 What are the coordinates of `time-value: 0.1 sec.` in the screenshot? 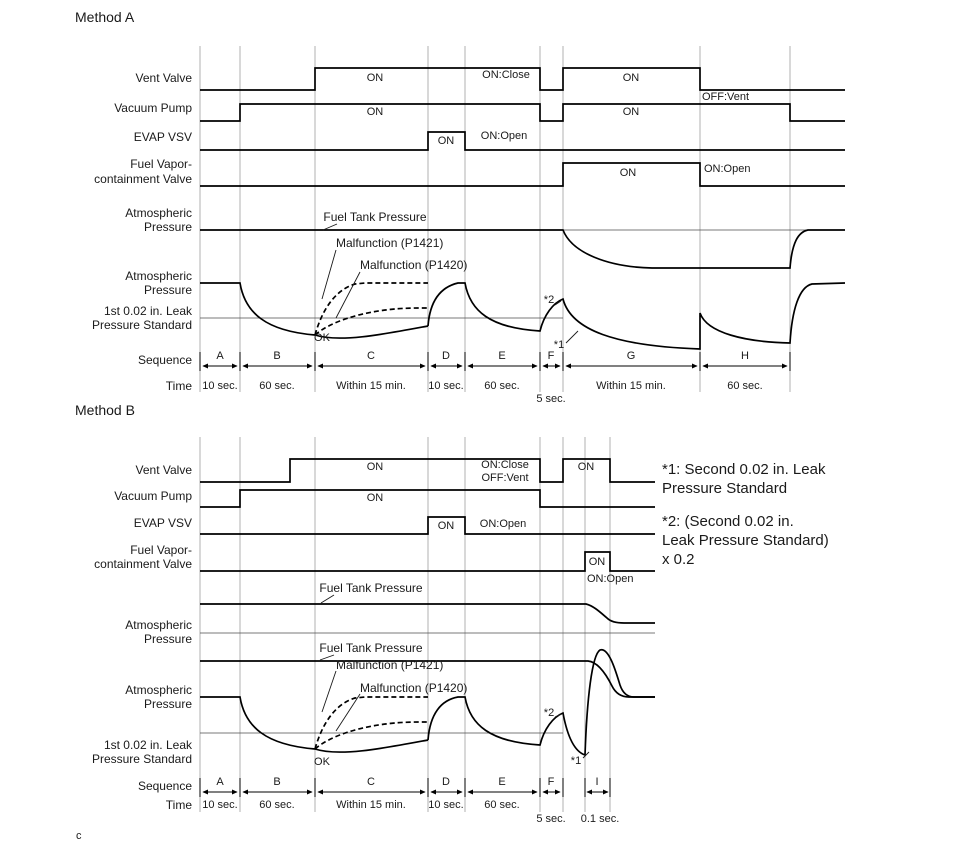 It's located at (600, 819).